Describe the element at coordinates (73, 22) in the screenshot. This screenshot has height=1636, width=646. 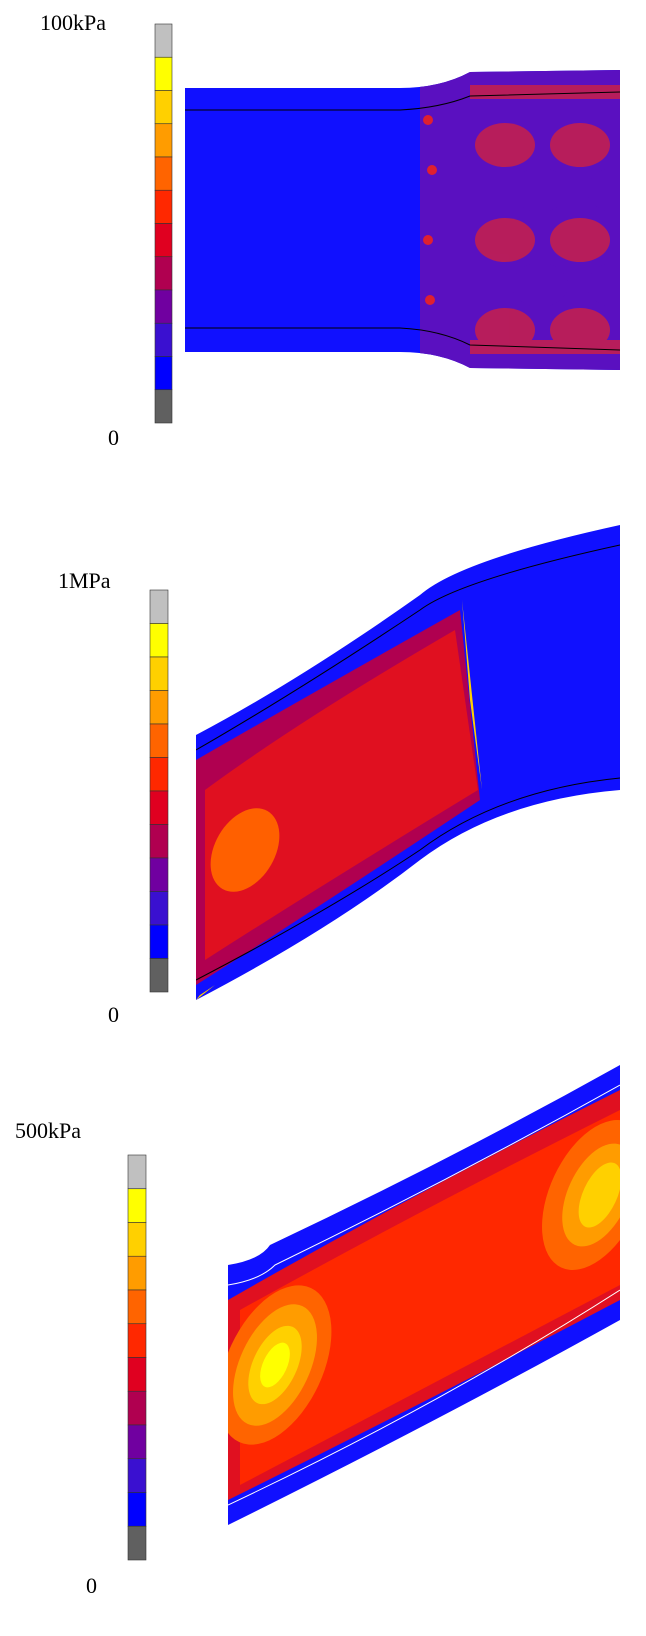
I see `colorbar-max-label: 100kPa` at that location.